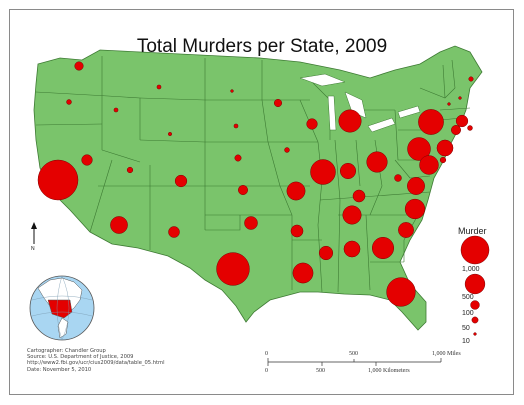 This screenshot has height=405, width=524. What do you see at coordinates (352, 249) in the screenshot?
I see `symbol-alabama` at bounding box center [352, 249].